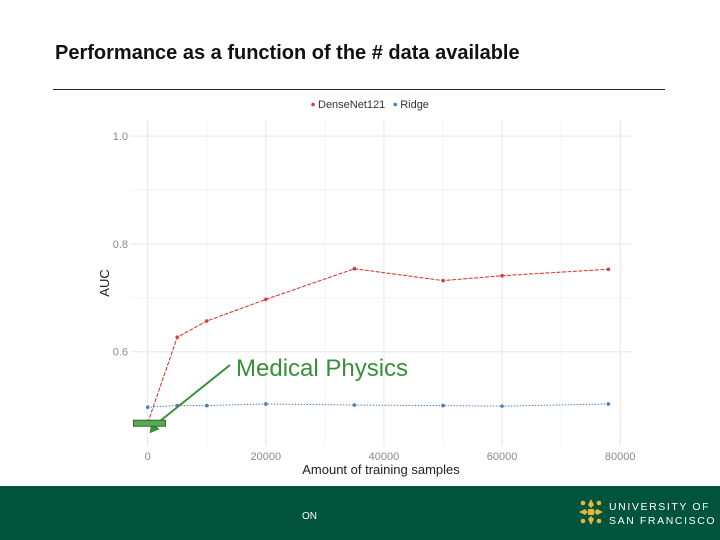 The image size is (720, 540). What do you see at coordinates (148, 457) in the screenshot?
I see `x-tick-label: 0` at bounding box center [148, 457].